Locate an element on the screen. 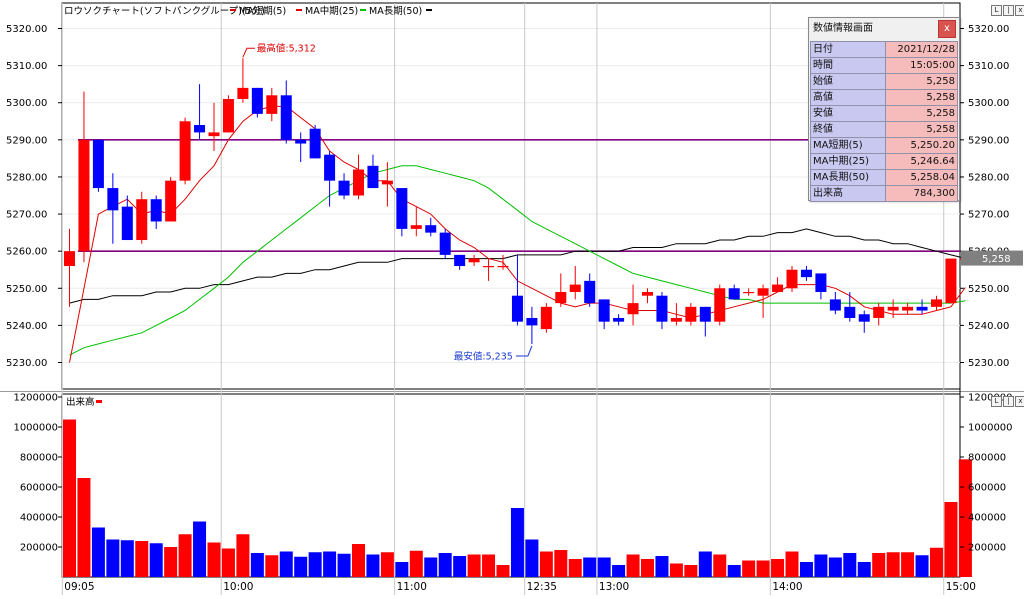 This screenshot has height=599, width=1024. time-tick-label: 12:35 is located at coordinates (542, 587).